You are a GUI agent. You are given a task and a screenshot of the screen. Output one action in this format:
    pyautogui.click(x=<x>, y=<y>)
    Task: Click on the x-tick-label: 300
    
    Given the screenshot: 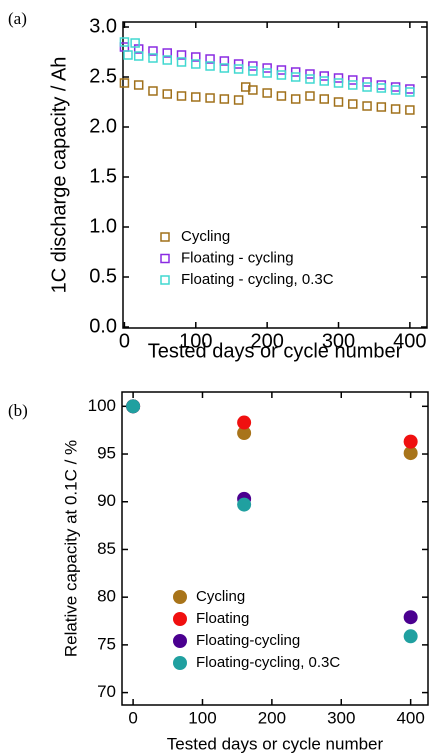 What is the action you would take?
    pyautogui.click(x=338, y=341)
    